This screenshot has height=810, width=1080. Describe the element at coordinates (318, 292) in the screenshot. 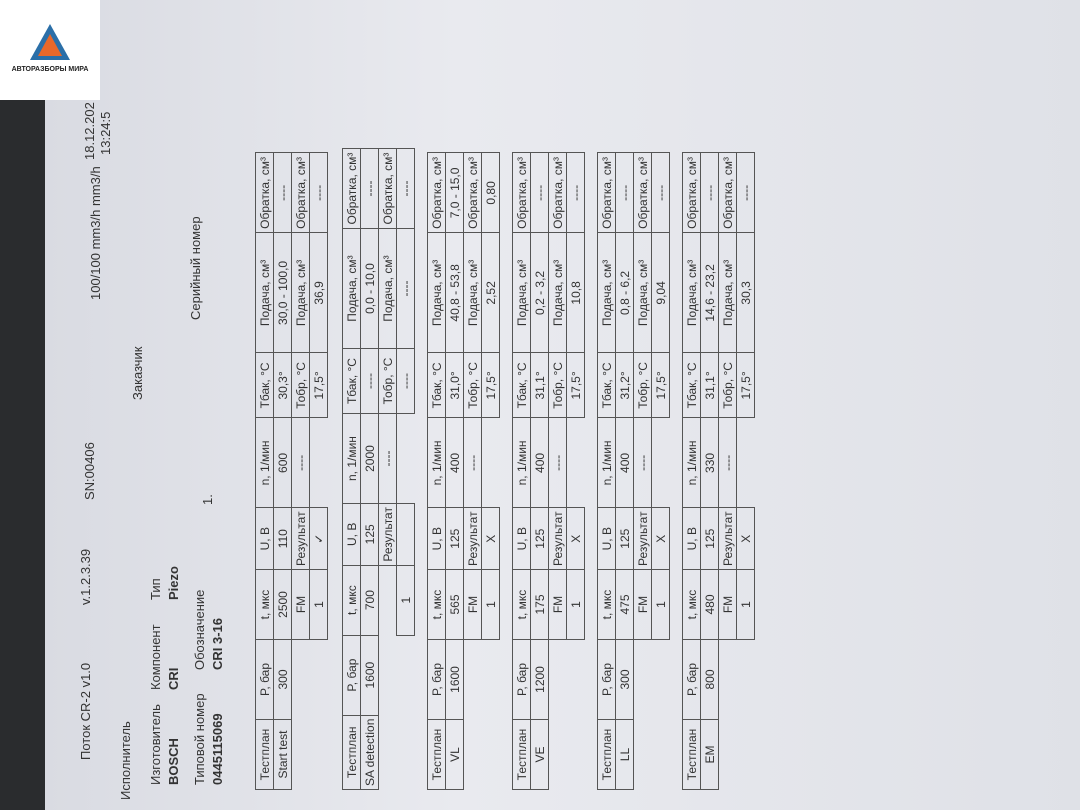

I see `result-cell: 36,9` at that location.